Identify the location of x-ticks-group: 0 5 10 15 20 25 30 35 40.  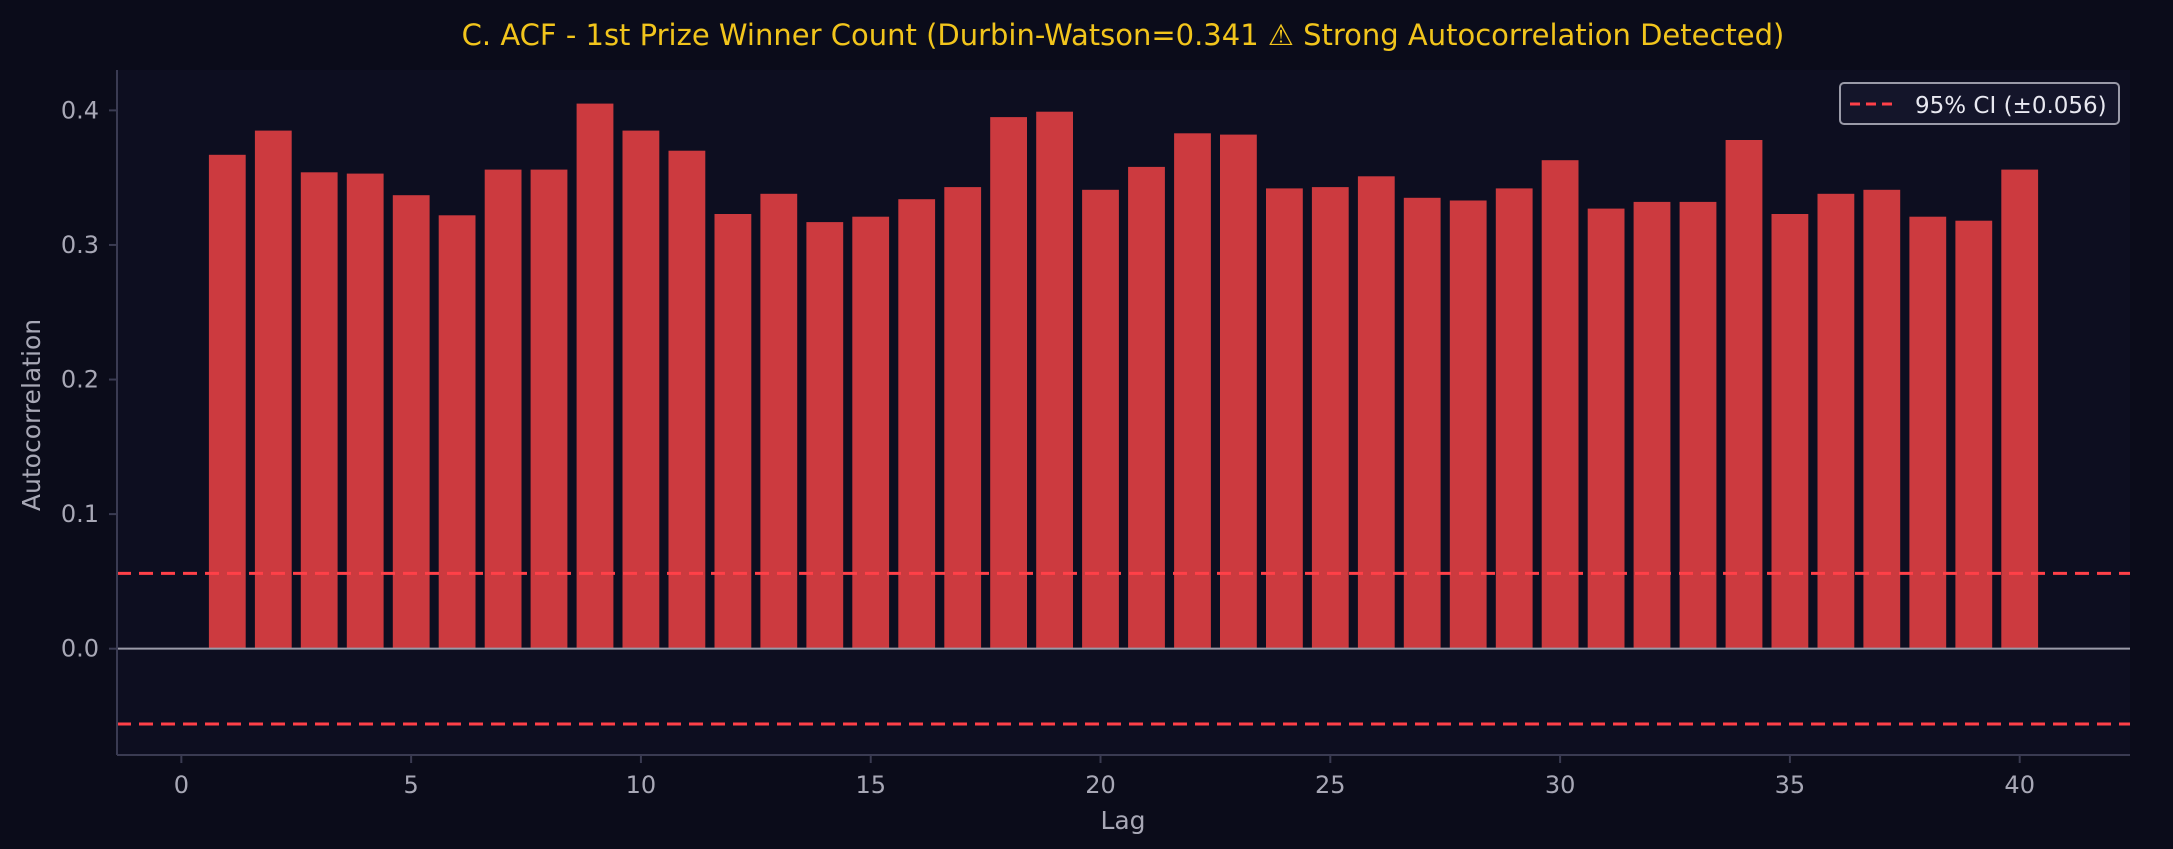
(1104, 777).